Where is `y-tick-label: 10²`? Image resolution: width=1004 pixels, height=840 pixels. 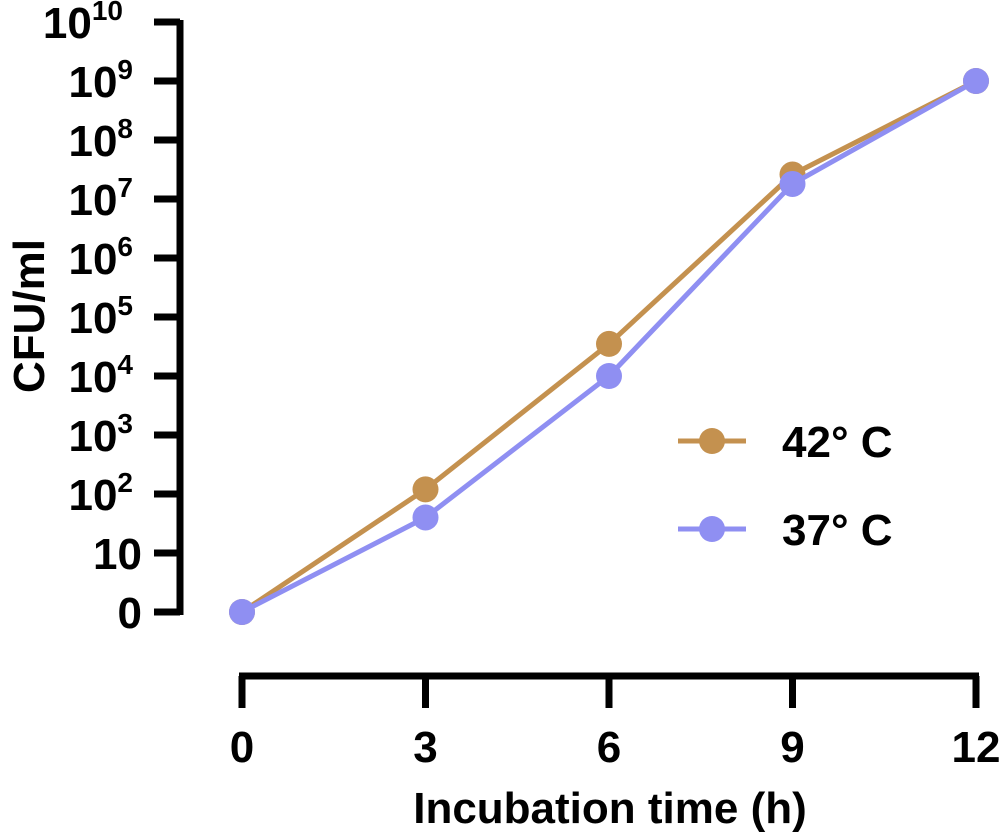
y-tick-label: 10² is located at coordinates (100, 493).